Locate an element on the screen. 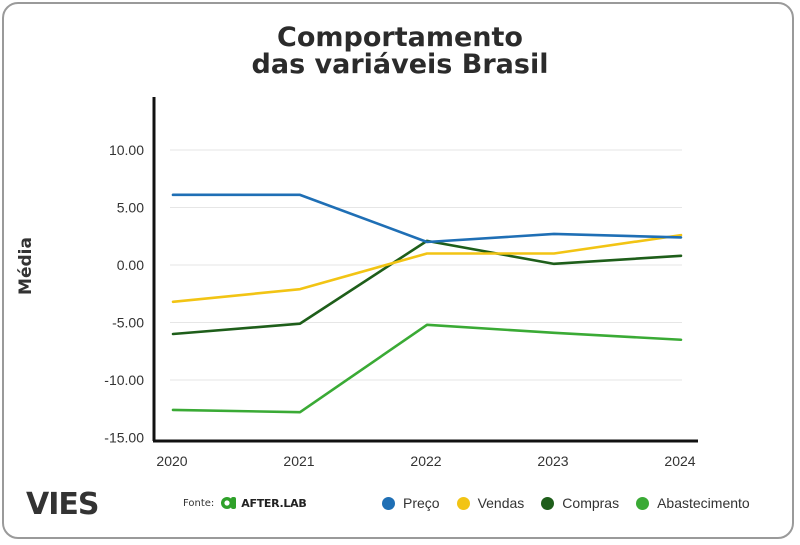 This screenshot has height=545, width=800. legend-item: Vendas is located at coordinates (490, 503).